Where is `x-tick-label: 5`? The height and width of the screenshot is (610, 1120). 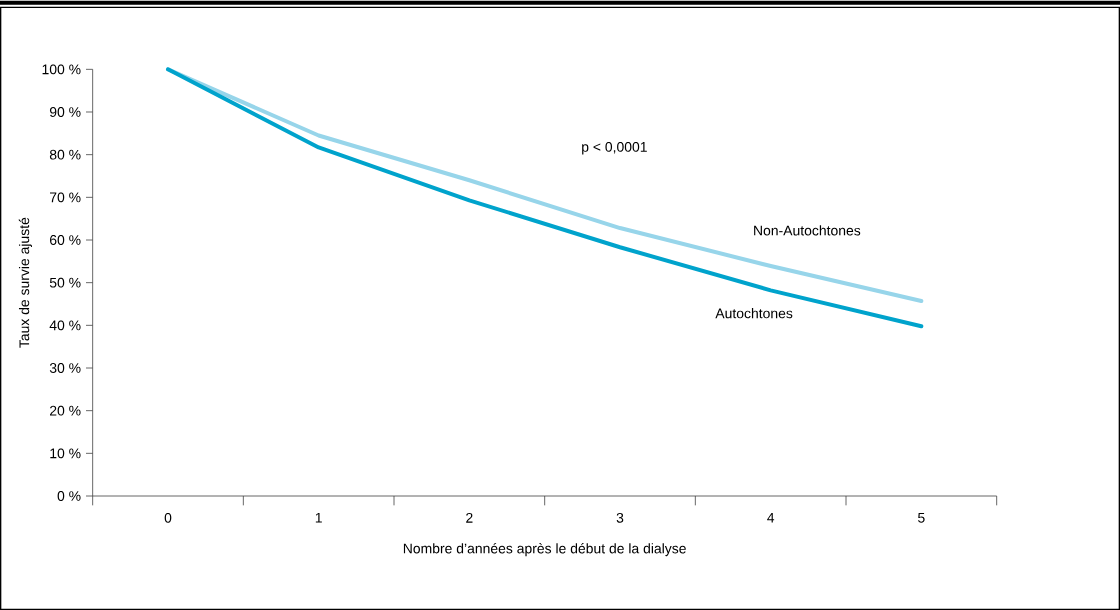
x-tick-label: 5 is located at coordinates (921, 517).